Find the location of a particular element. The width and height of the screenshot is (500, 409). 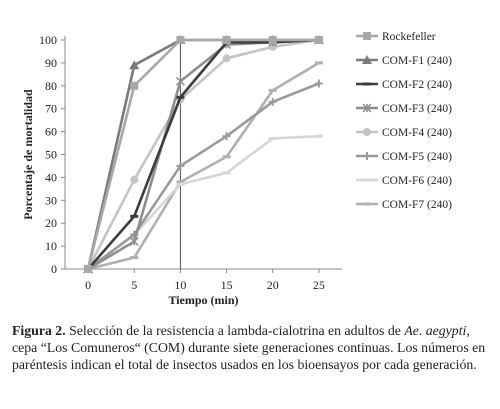

legend-item: COM-F4 (240) is located at coordinates (404, 133).